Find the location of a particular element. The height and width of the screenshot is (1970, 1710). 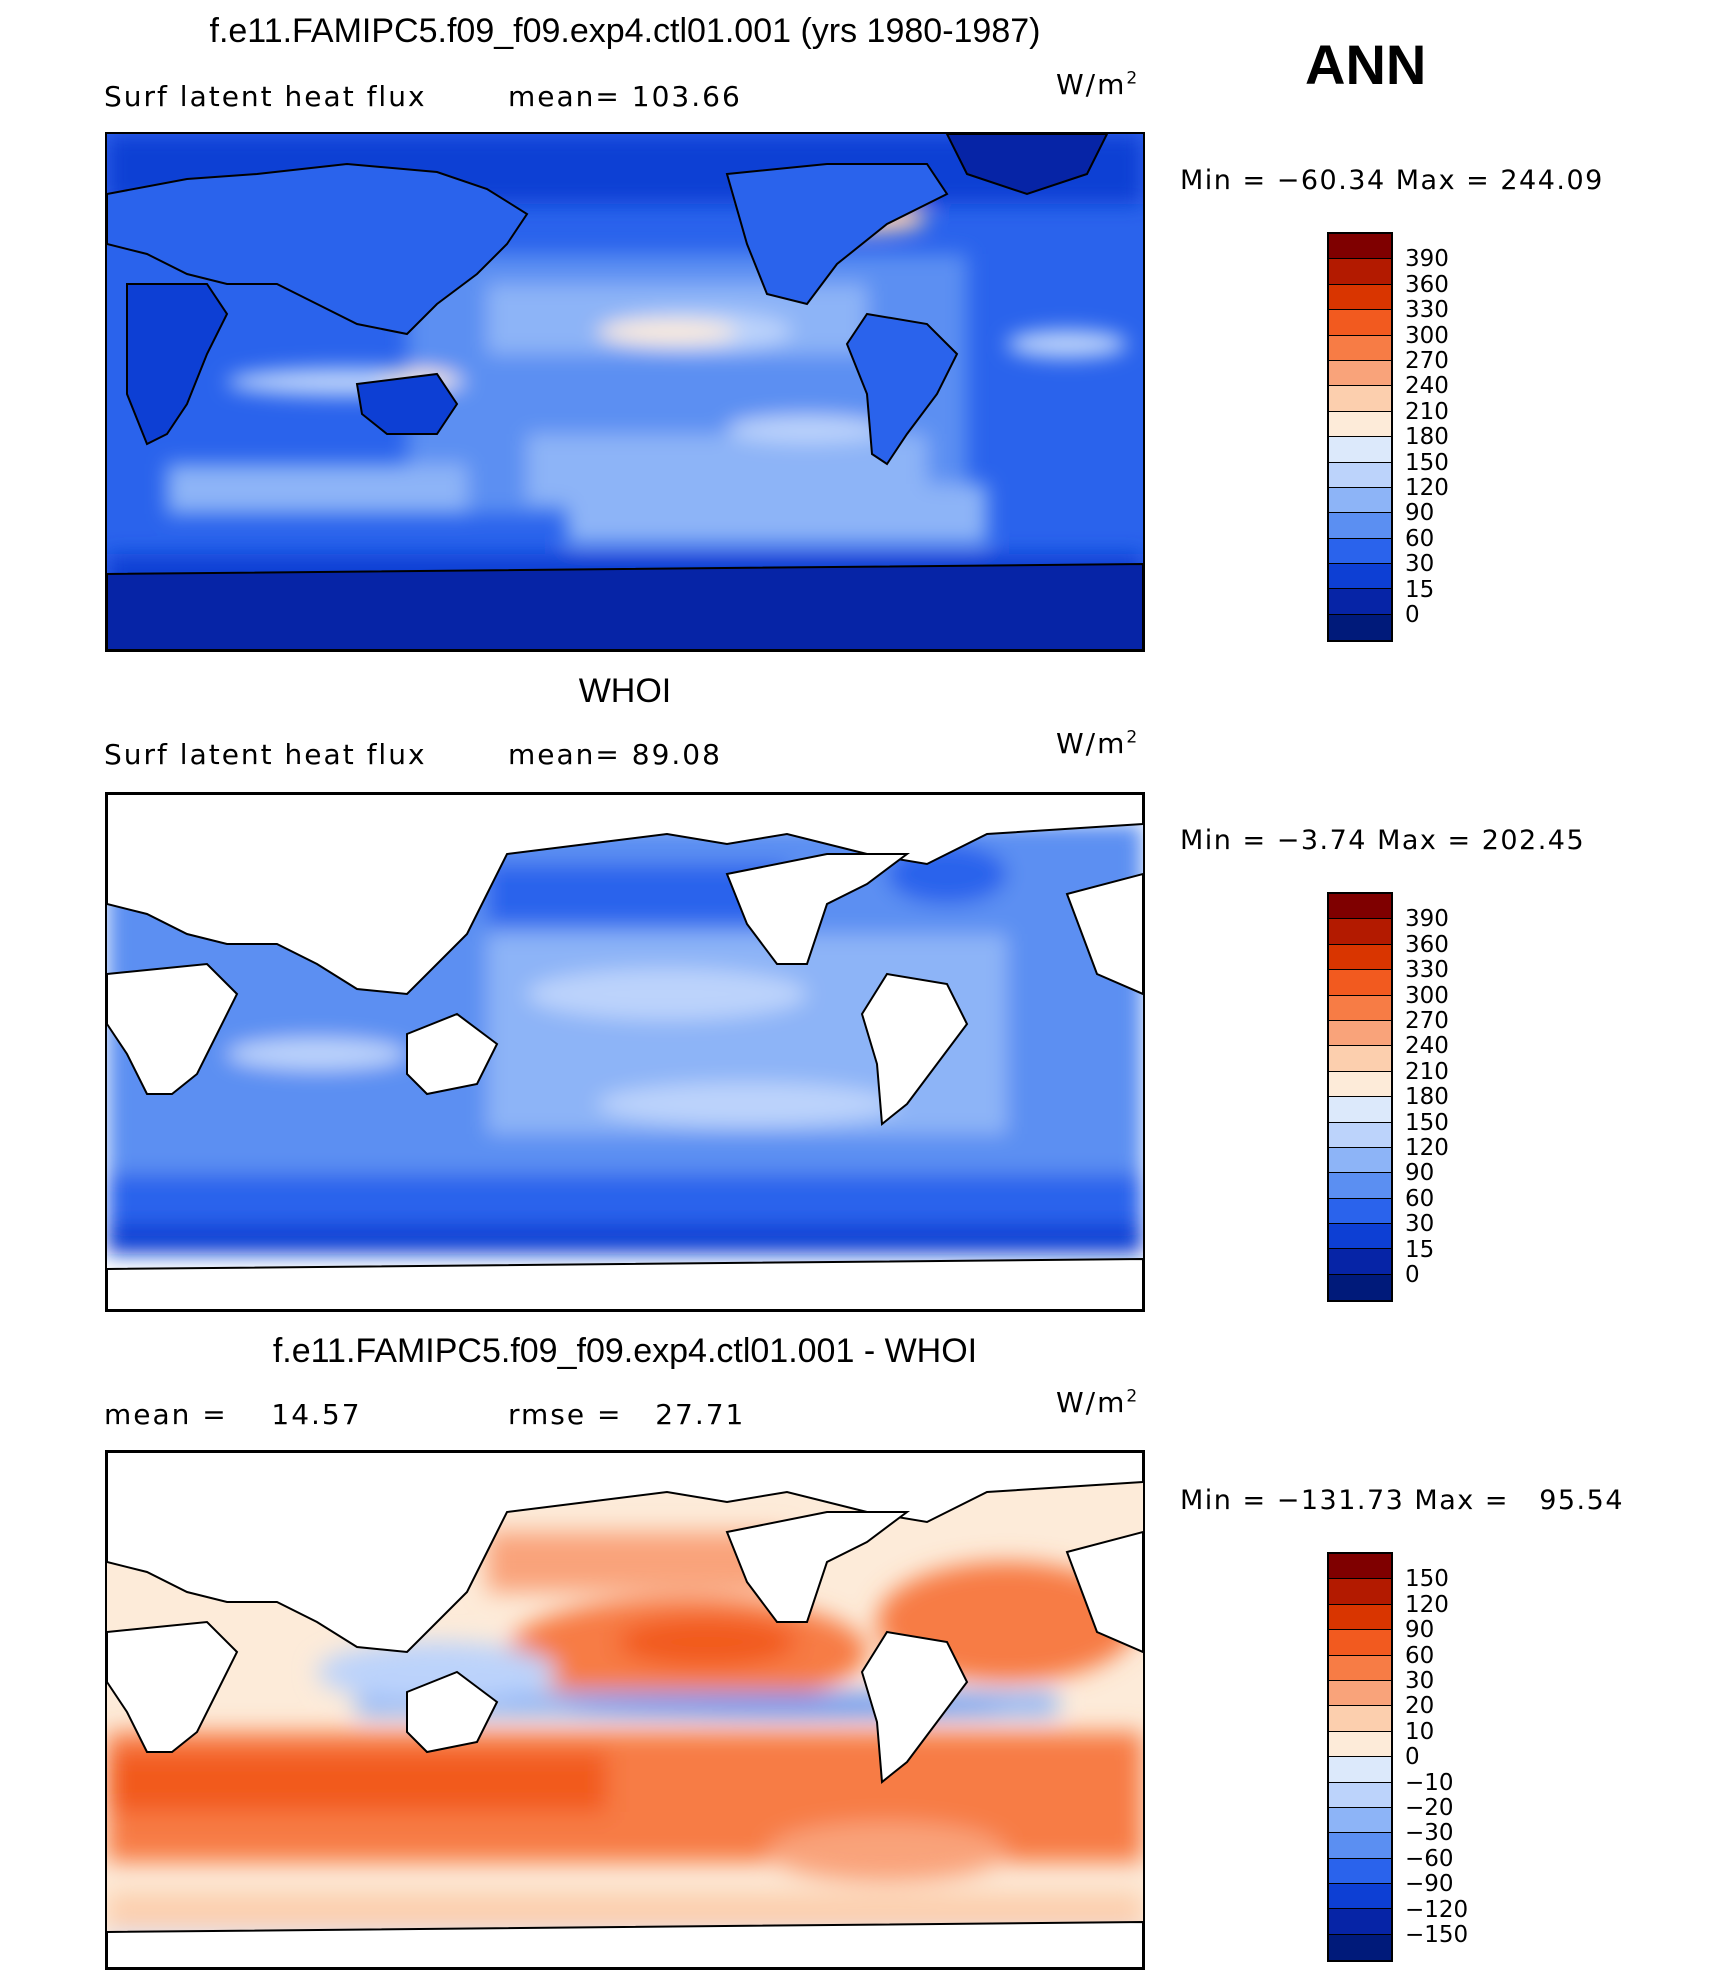

panel1-units: W/m2 is located at coordinates (1097, 84).